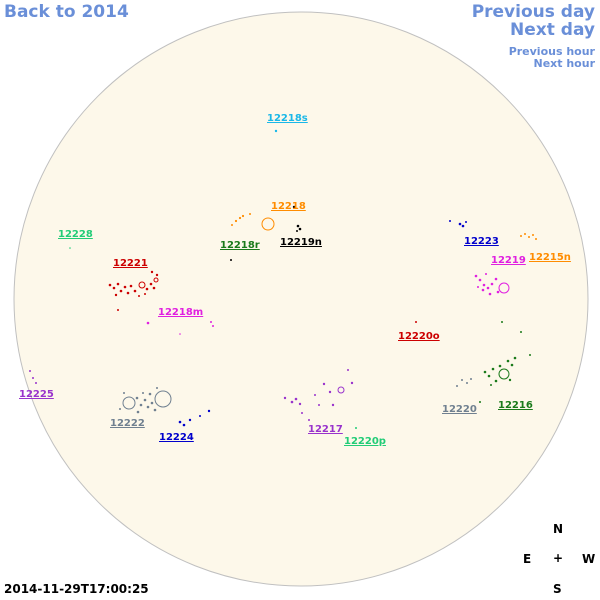 This screenshot has width=600, height=600. I want to click on region-label-12218: 12218, so click(288, 206).